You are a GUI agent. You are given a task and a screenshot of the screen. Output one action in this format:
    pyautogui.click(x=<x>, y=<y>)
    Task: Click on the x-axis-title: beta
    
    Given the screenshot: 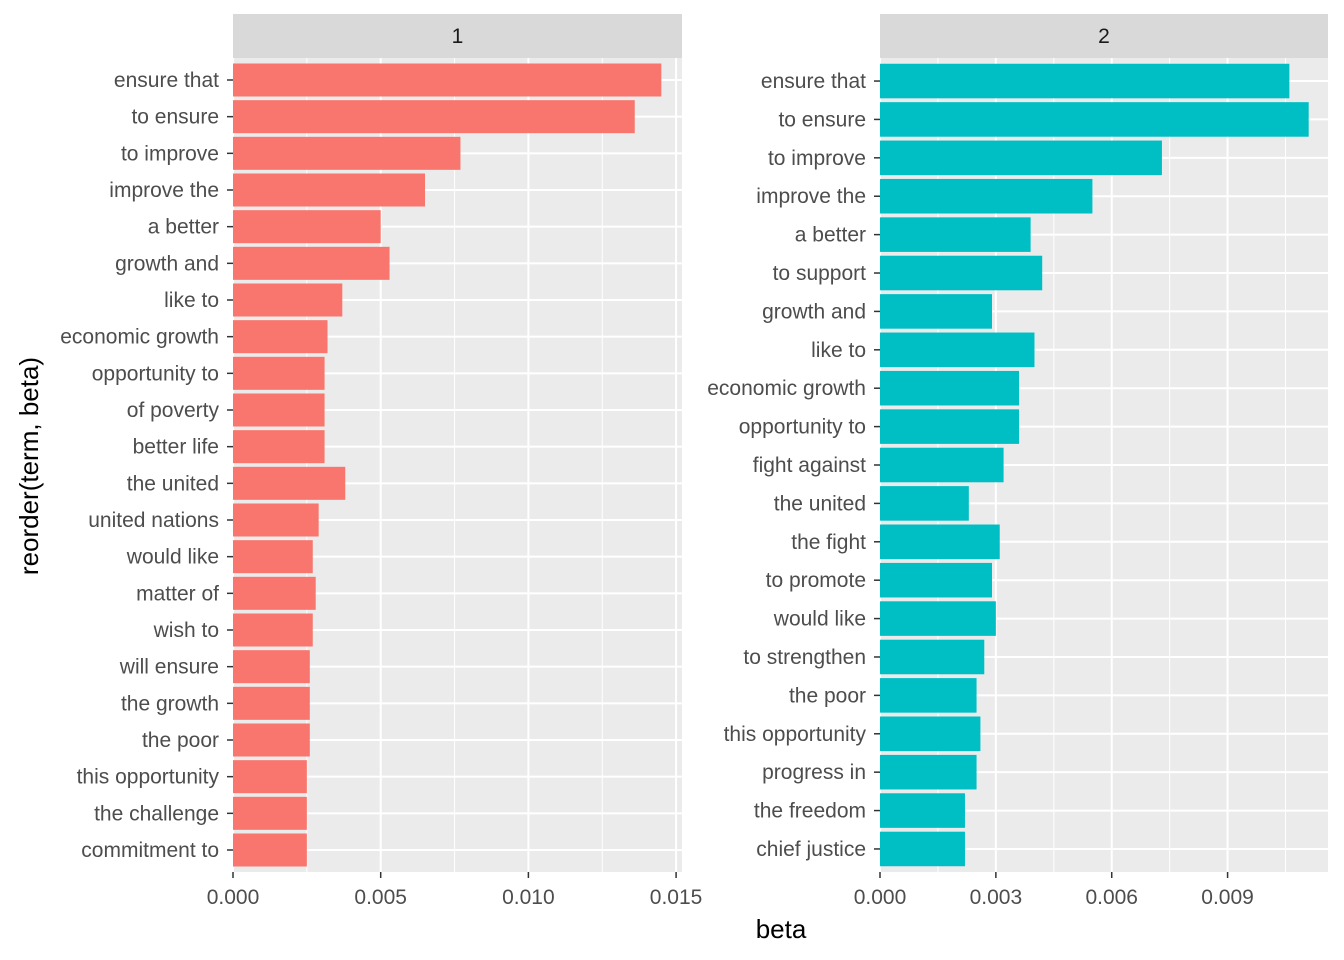 What is the action you would take?
    pyautogui.click(x=781, y=929)
    